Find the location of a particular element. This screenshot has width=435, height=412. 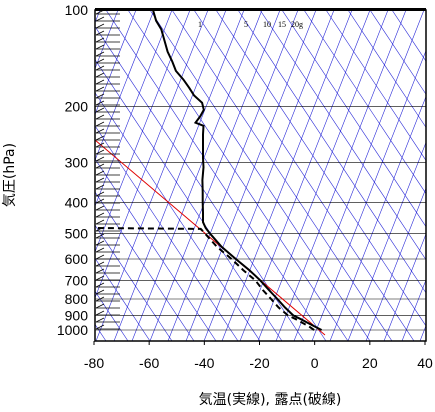

y-tick-label: 800 is located at coordinates (77, 299).